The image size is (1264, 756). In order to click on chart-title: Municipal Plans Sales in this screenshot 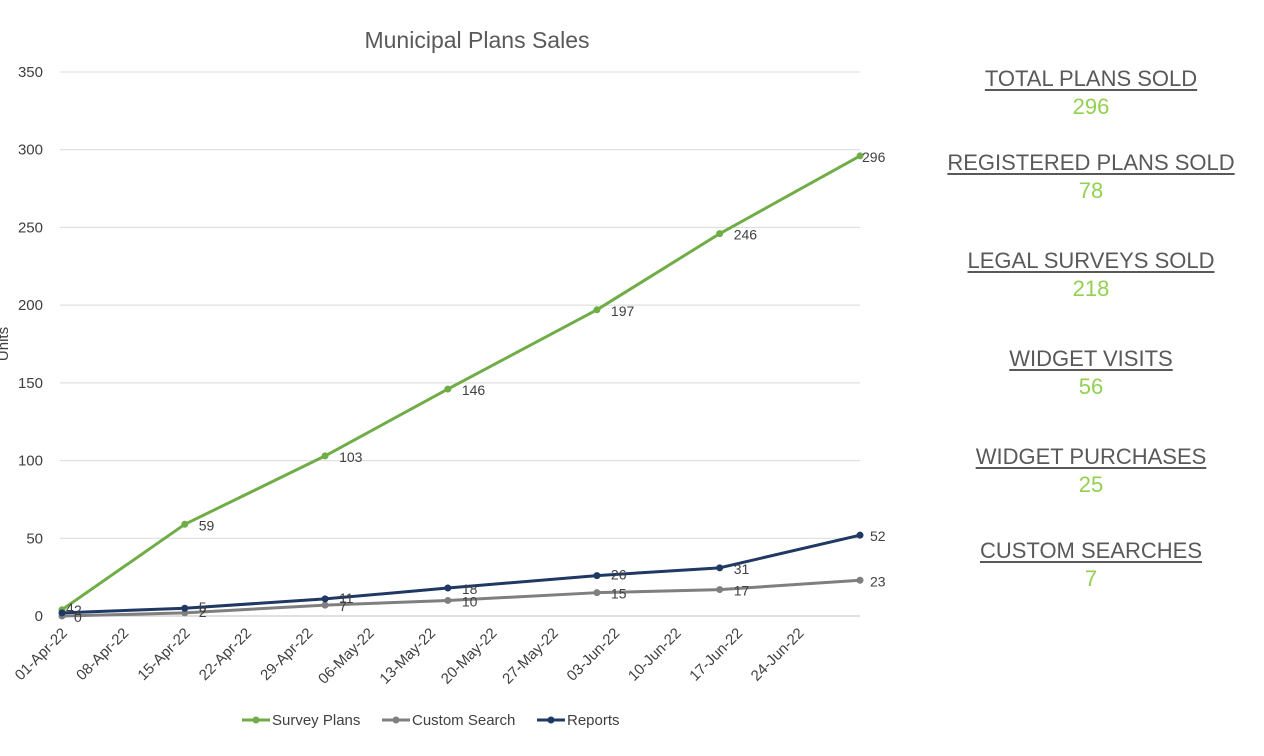, I will do `click(476, 40)`.